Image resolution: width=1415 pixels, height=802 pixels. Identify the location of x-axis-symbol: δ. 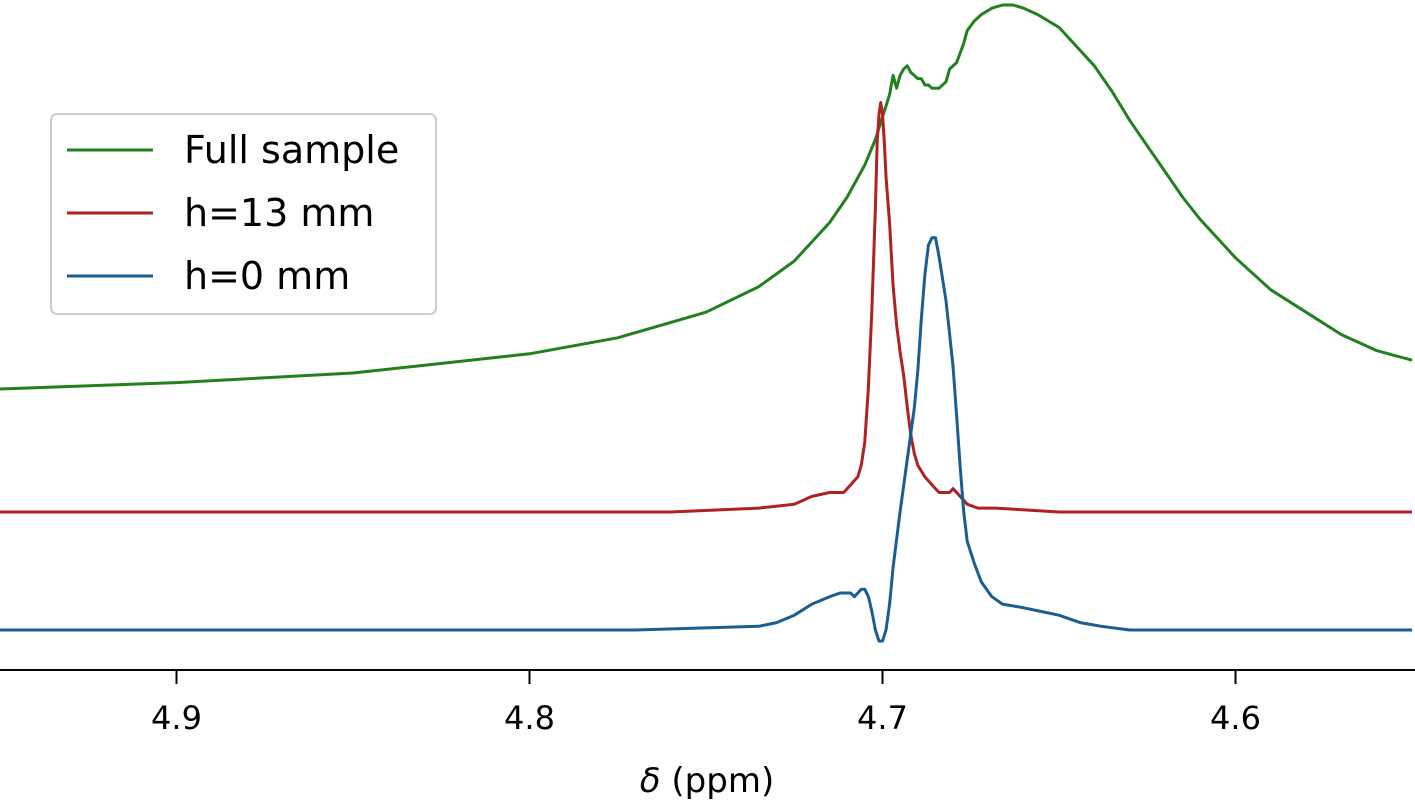
(650, 781).